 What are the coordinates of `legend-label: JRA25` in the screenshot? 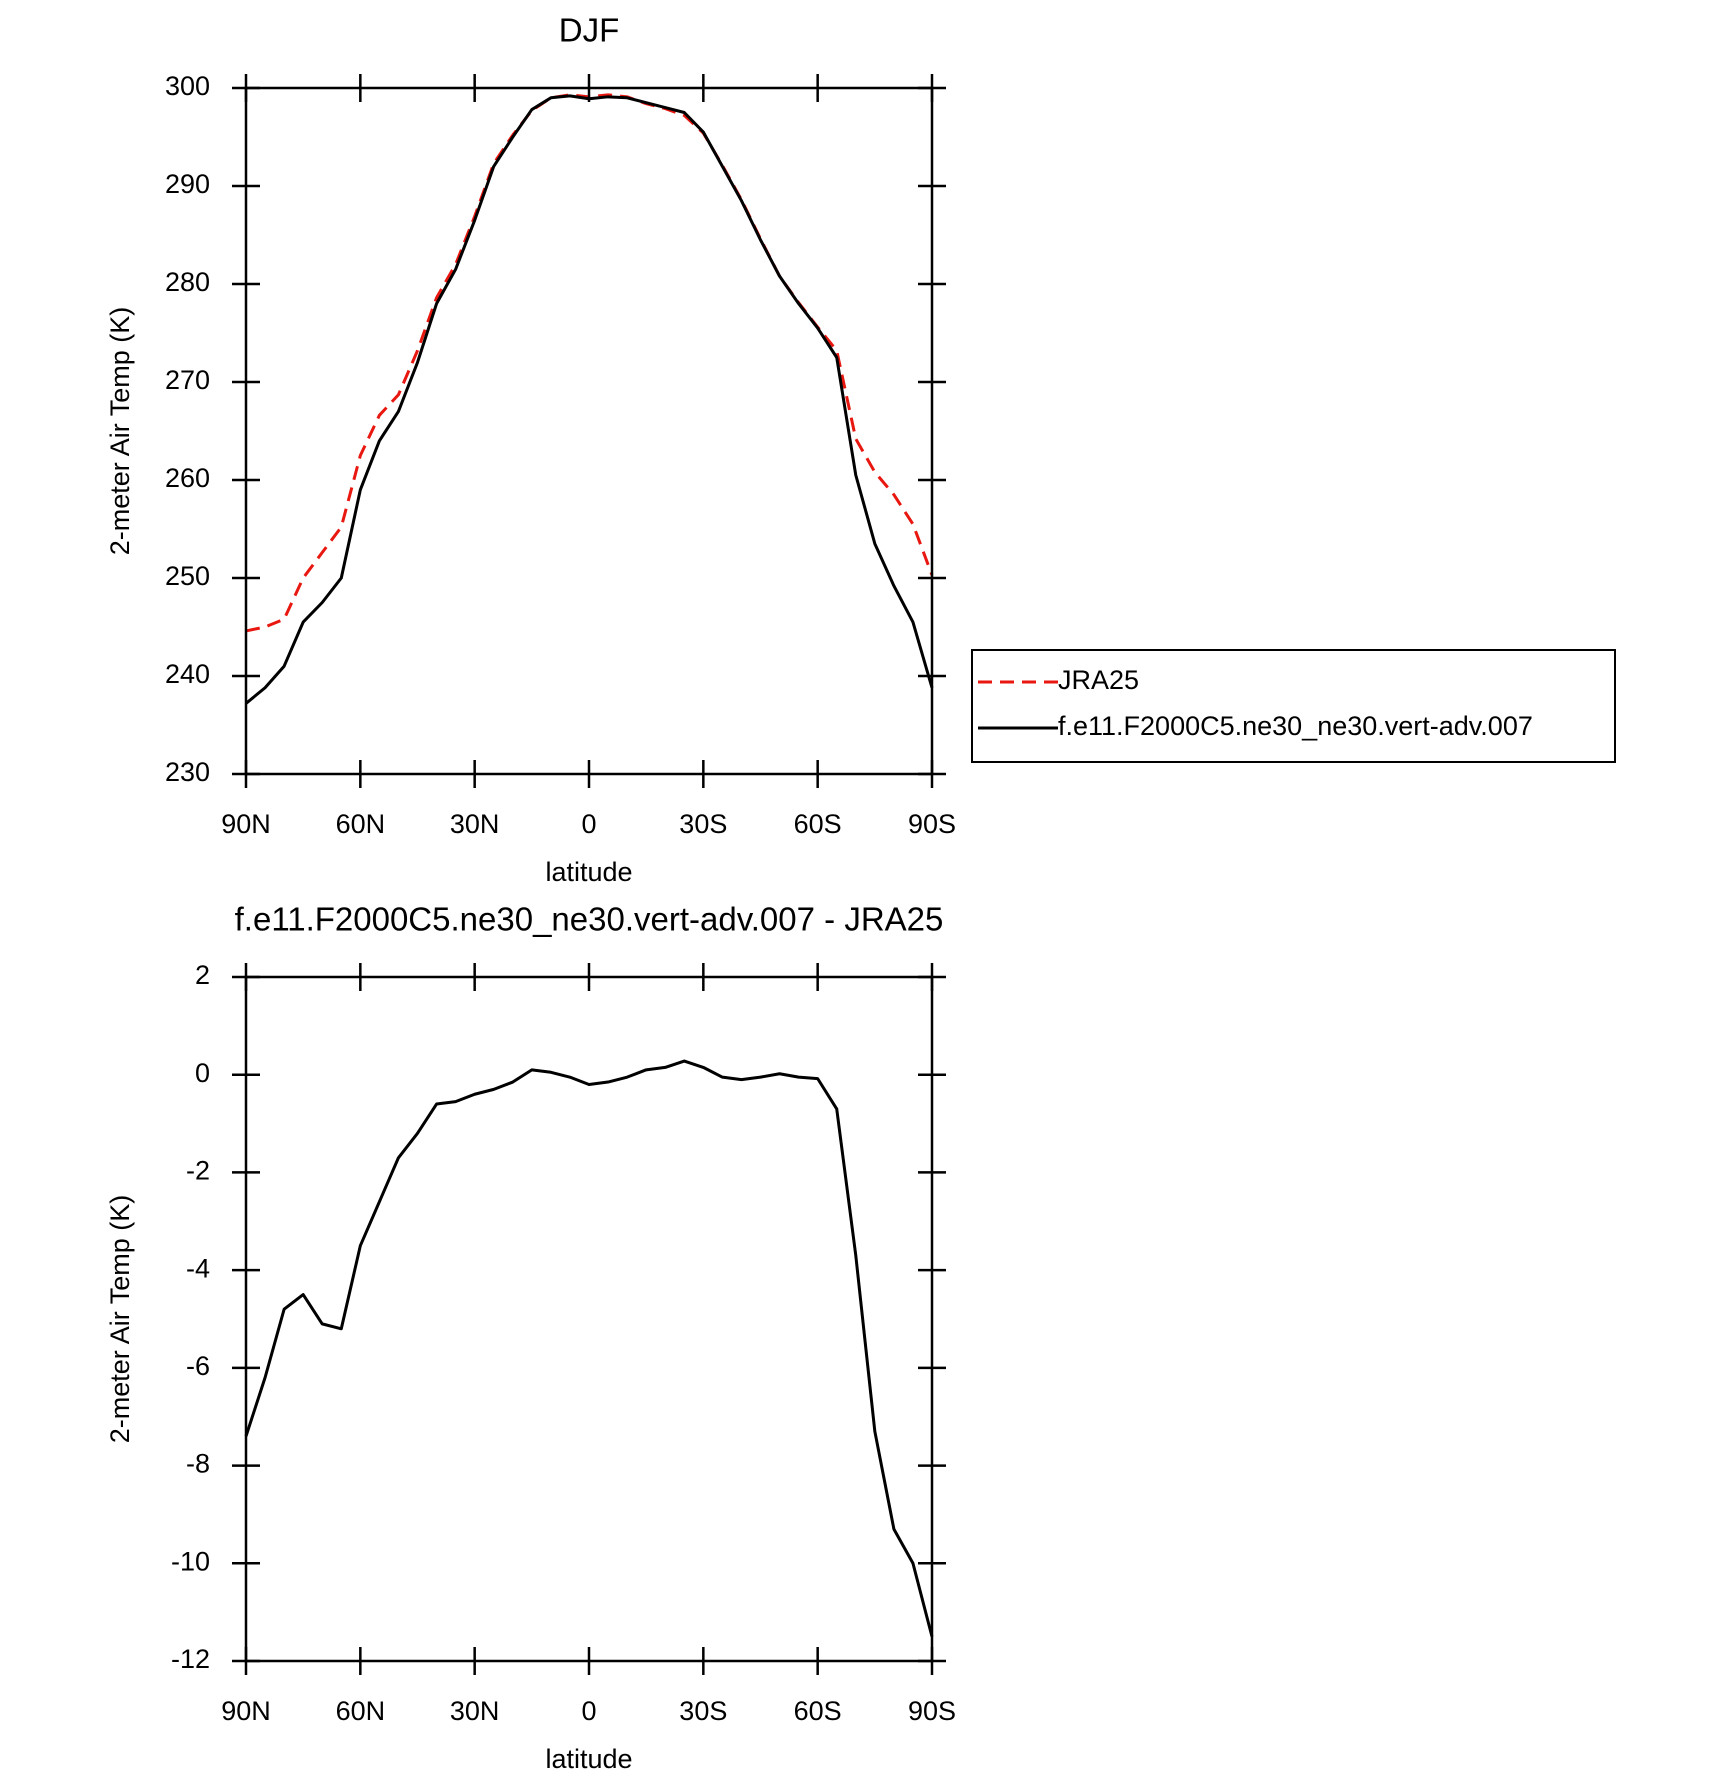 It's located at (1098, 680).